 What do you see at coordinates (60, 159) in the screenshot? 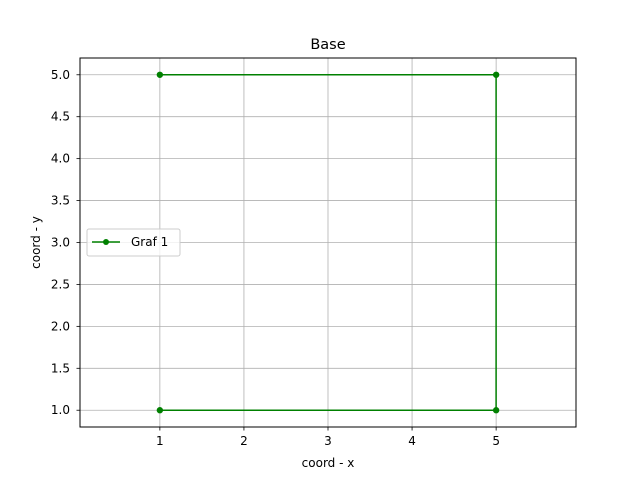
I see `y-tick-label: 4.0` at bounding box center [60, 159].